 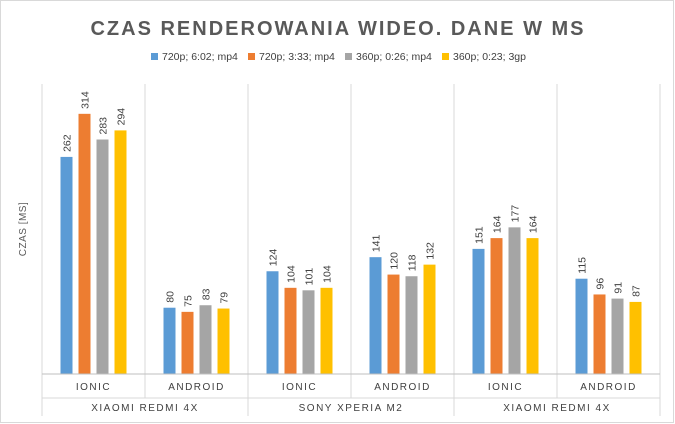 I want to click on group-label-1: XIAOMI REDMI 4X, so click(x=145, y=408).